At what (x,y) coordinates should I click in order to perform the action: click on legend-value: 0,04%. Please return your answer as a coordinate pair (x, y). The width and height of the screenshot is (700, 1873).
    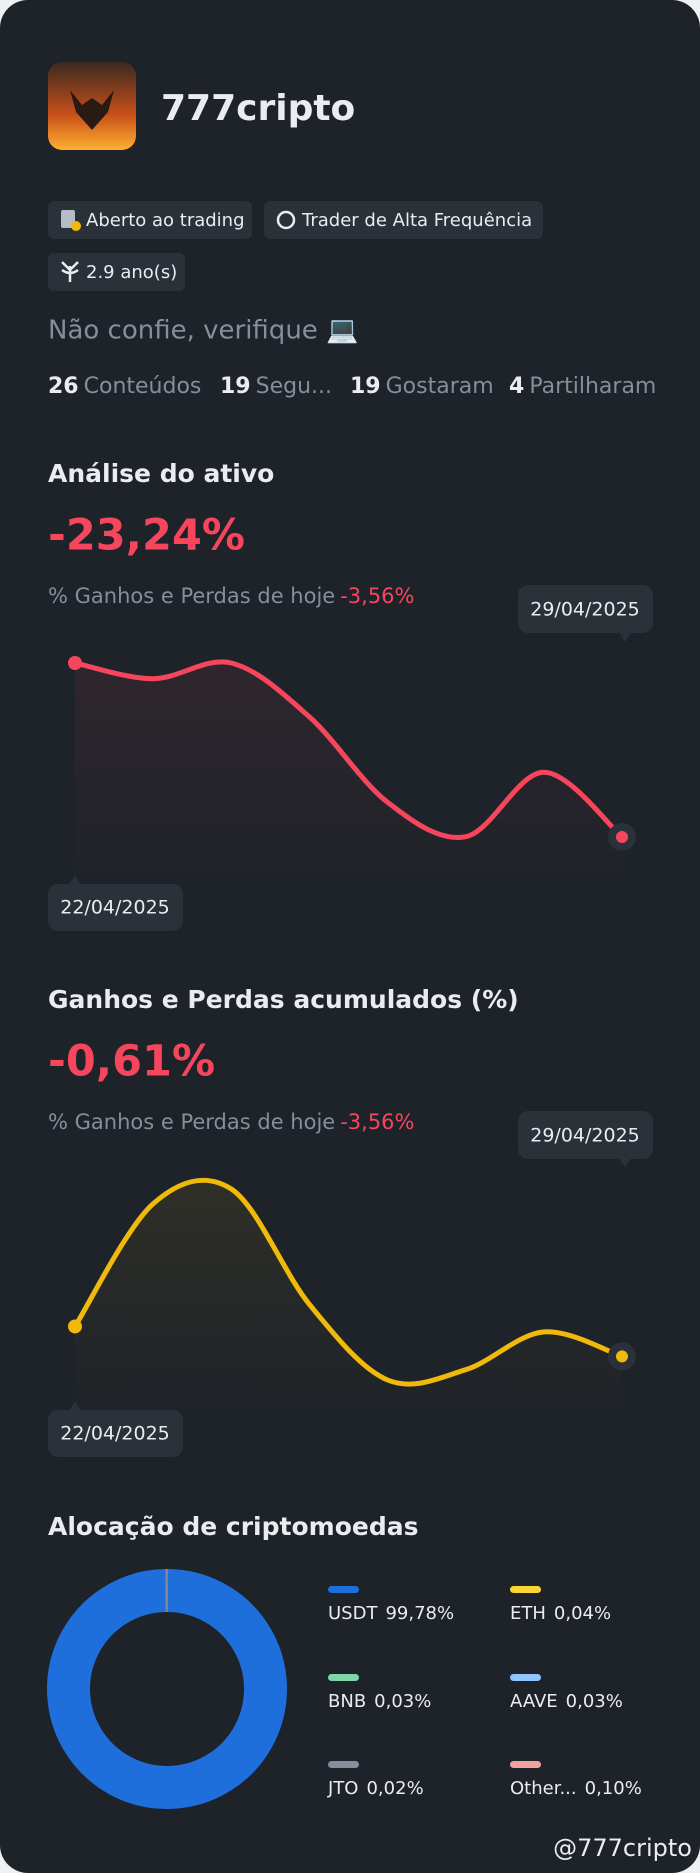
    Looking at the image, I should click on (582, 1613).